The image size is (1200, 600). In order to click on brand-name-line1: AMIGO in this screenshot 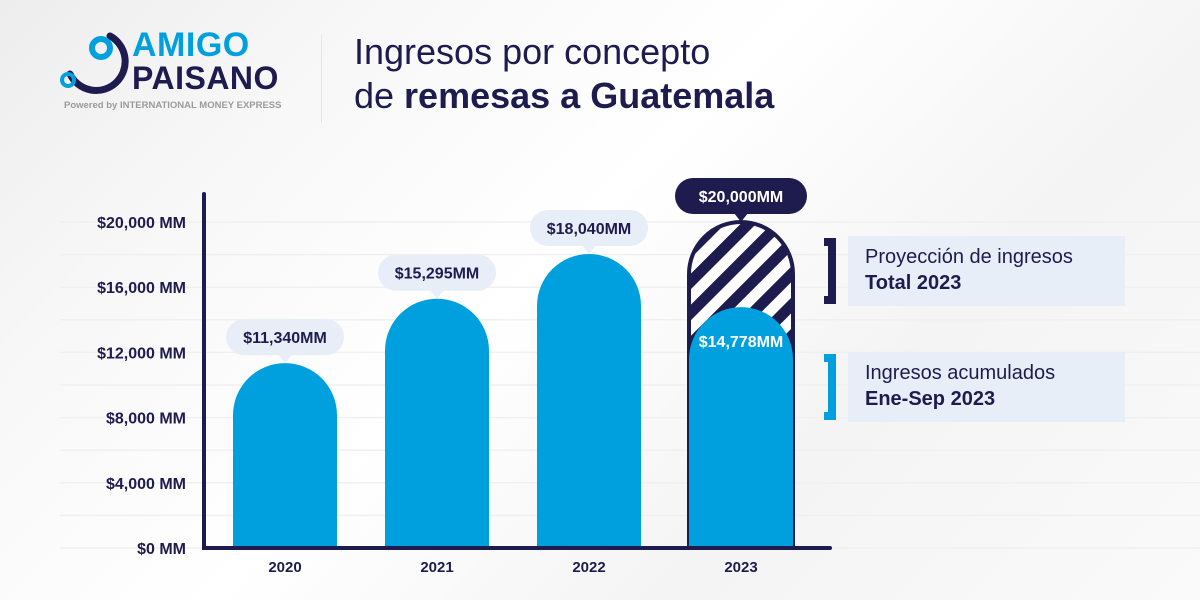, I will do `click(191, 45)`.